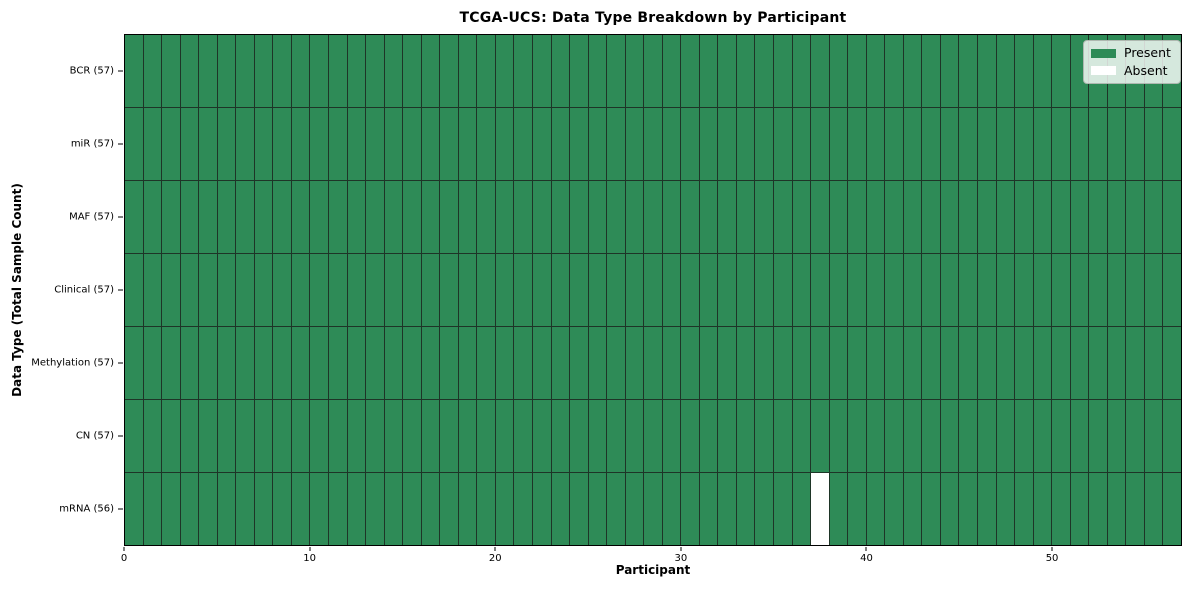  I want to click on present-swatch, so click(1103, 53).